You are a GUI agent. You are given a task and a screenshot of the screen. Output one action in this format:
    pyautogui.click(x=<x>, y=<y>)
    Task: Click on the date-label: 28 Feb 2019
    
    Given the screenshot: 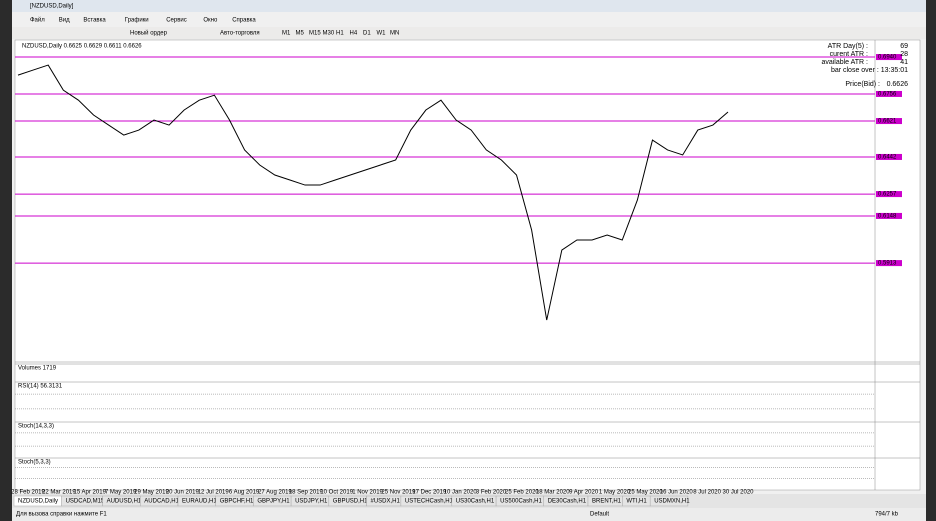 What is the action you would take?
    pyautogui.click(x=28, y=493)
    